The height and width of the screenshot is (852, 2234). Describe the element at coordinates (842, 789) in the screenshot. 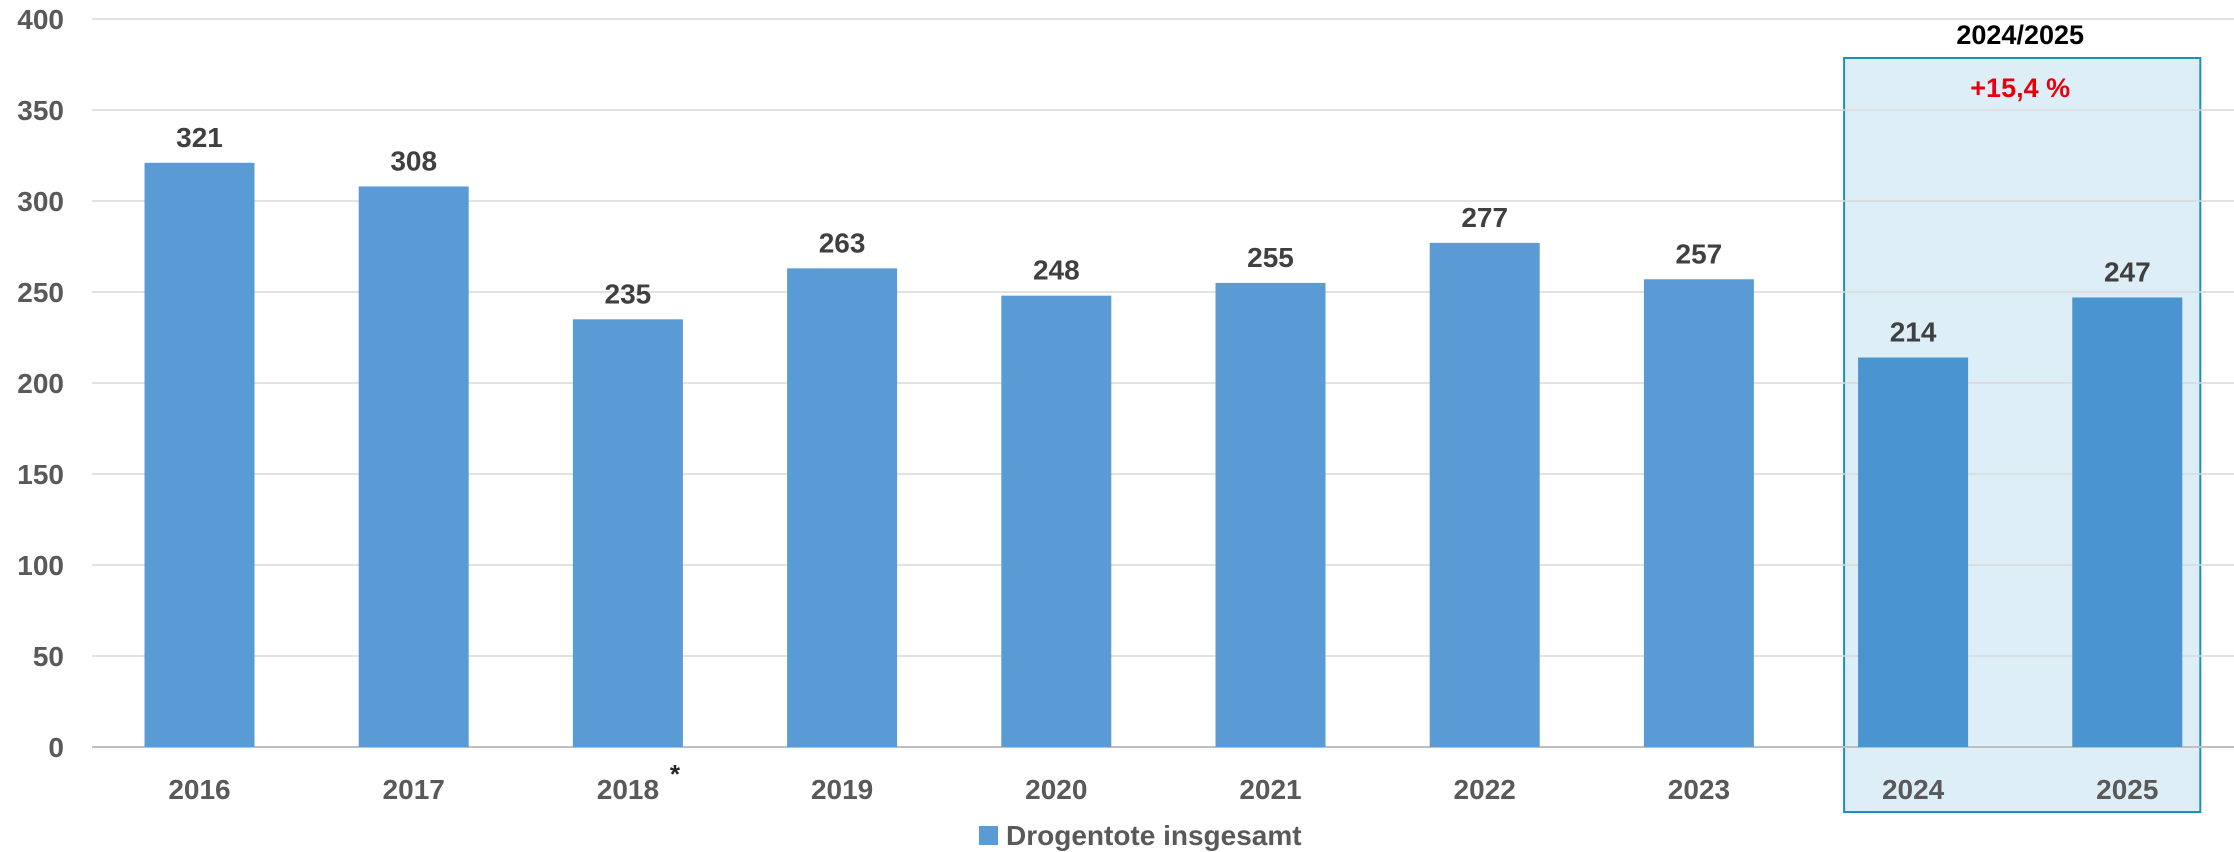

I see `x-tick-label: 2019` at that location.